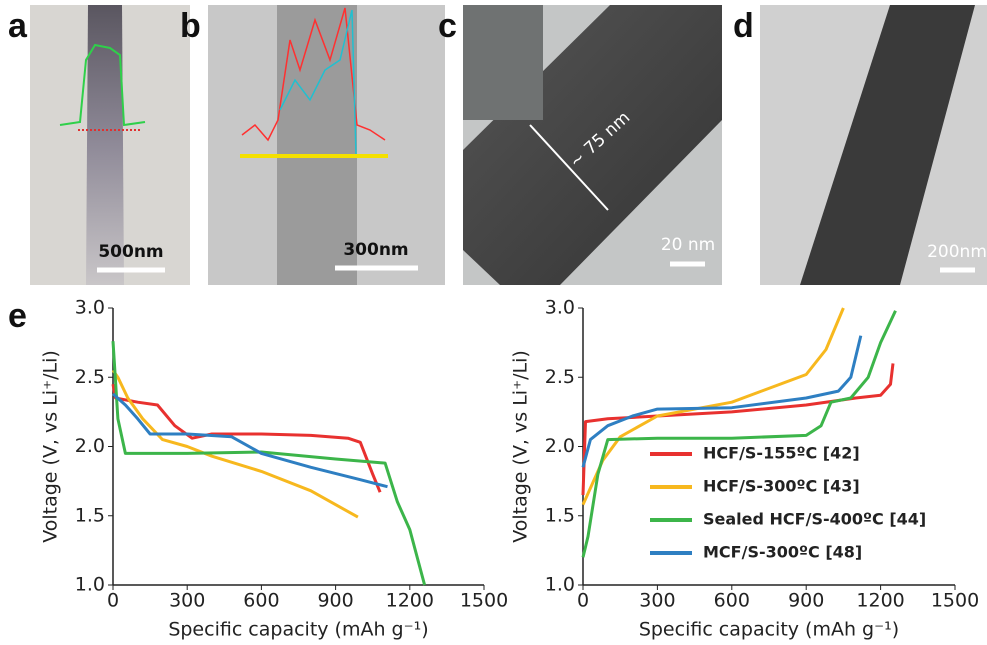  What do you see at coordinates (130, 252) in the screenshot?
I see `scale-bar-label: 500nm` at bounding box center [130, 252].